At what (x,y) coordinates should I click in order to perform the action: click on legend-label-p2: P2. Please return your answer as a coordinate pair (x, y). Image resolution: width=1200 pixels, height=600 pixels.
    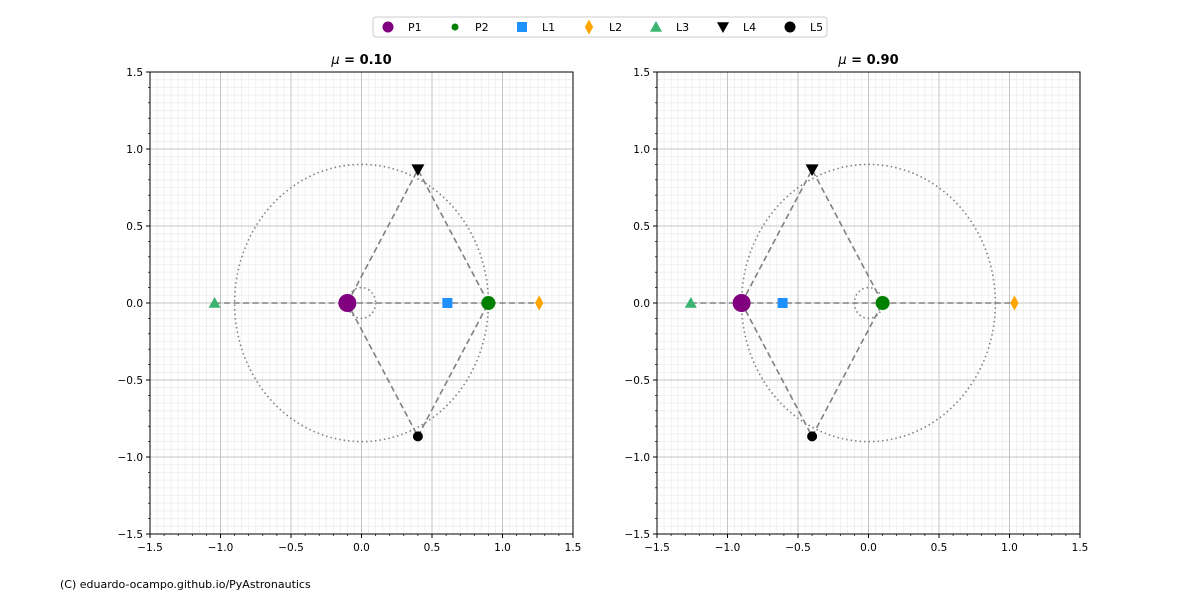
    Looking at the image, I should click on (482, 27).